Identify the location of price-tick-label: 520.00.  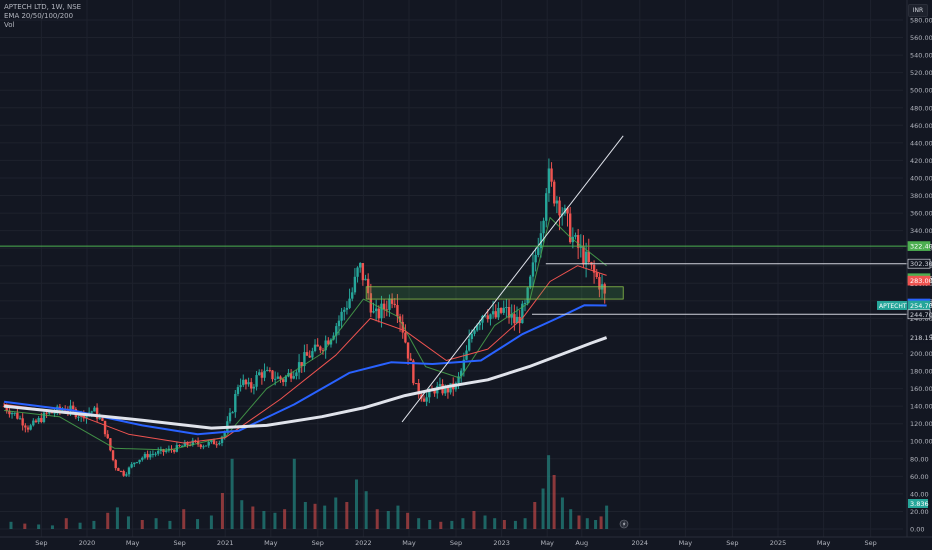
(921, 73).